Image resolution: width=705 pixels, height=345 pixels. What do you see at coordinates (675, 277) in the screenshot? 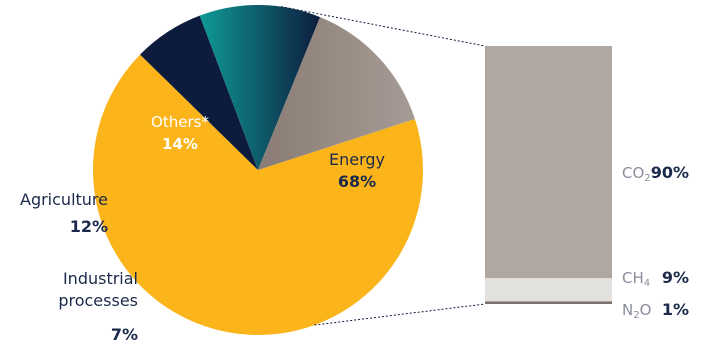
I see `value-ch4: 9%` at bounding box center [675, 277].